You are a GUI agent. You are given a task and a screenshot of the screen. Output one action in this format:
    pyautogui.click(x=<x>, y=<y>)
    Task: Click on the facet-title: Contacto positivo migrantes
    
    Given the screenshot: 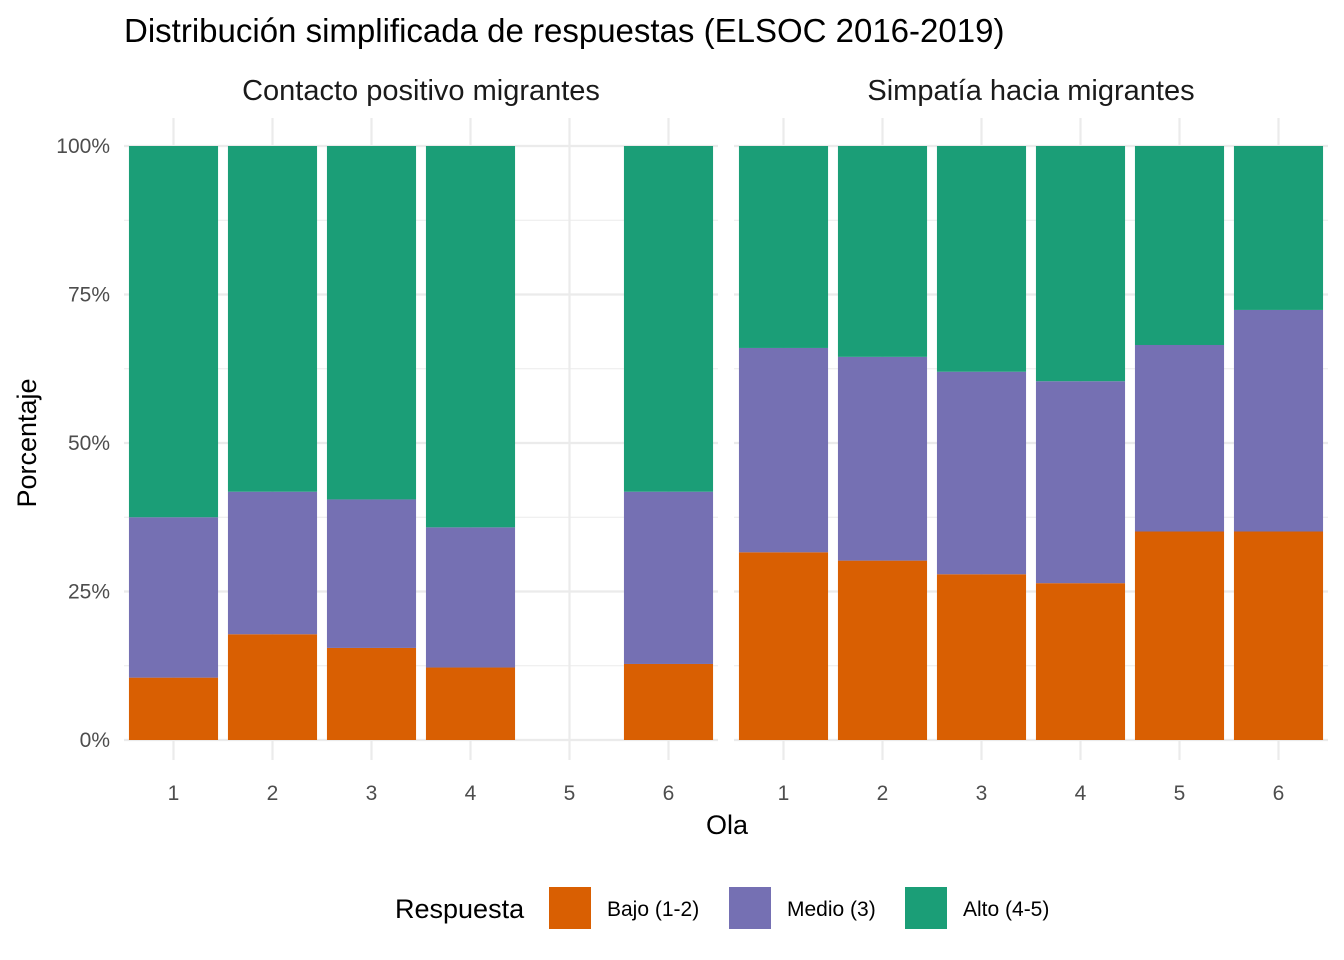 What is the action you would take?
    pyautogui.click(x=421, y=91)
    